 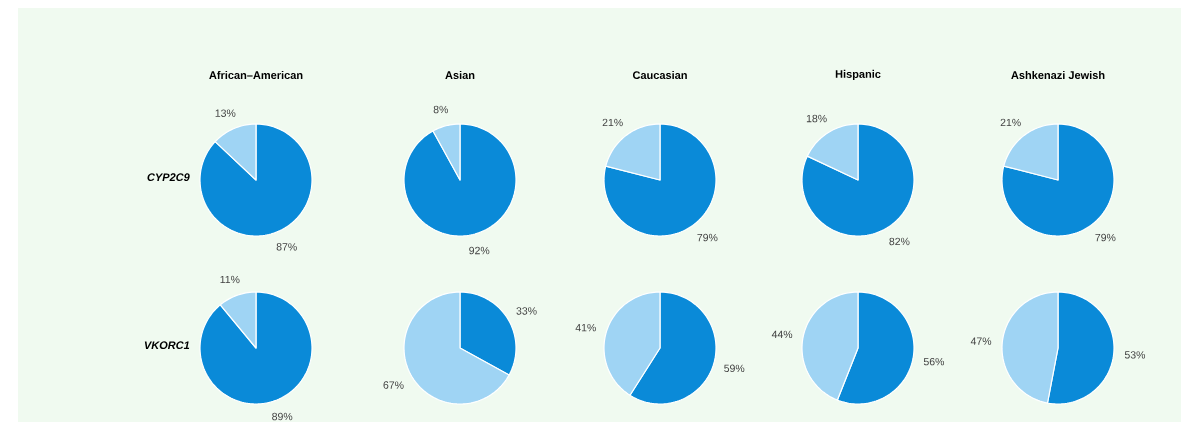 What do you see at coordinates (858, 75) in the screenshot?
I see `chart-title: Hispanic` at bounding box center [858, 75].